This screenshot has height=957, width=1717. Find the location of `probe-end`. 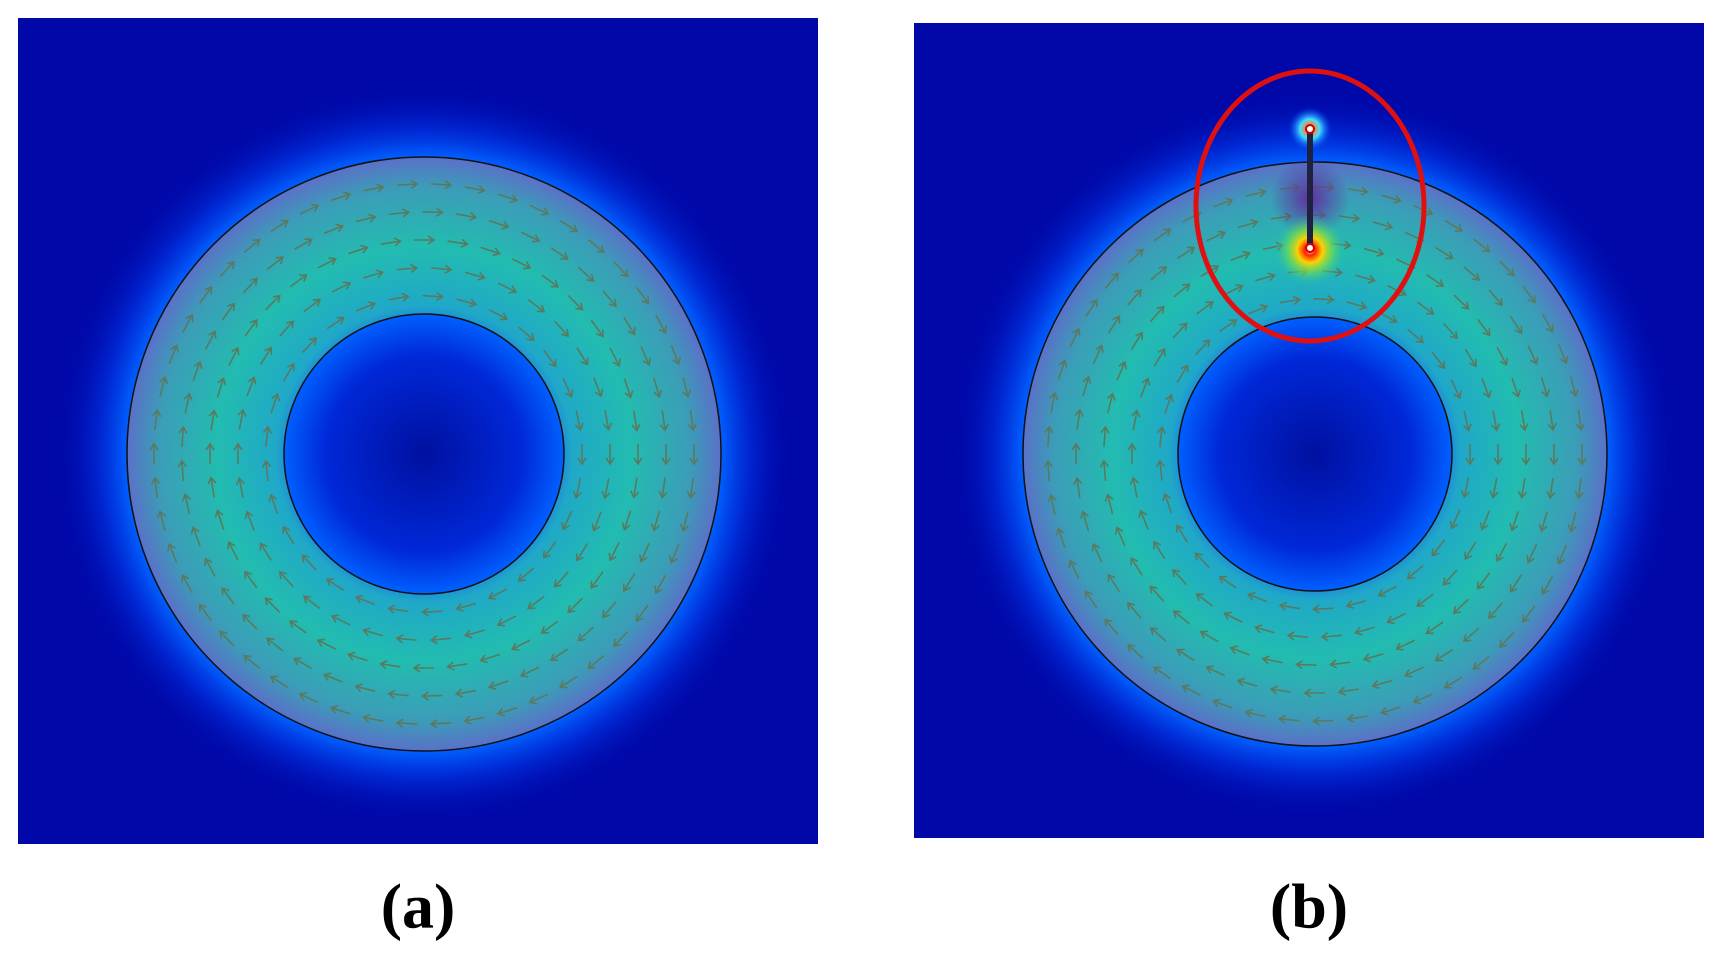

probe-end is located at coordinates (1310, 129).